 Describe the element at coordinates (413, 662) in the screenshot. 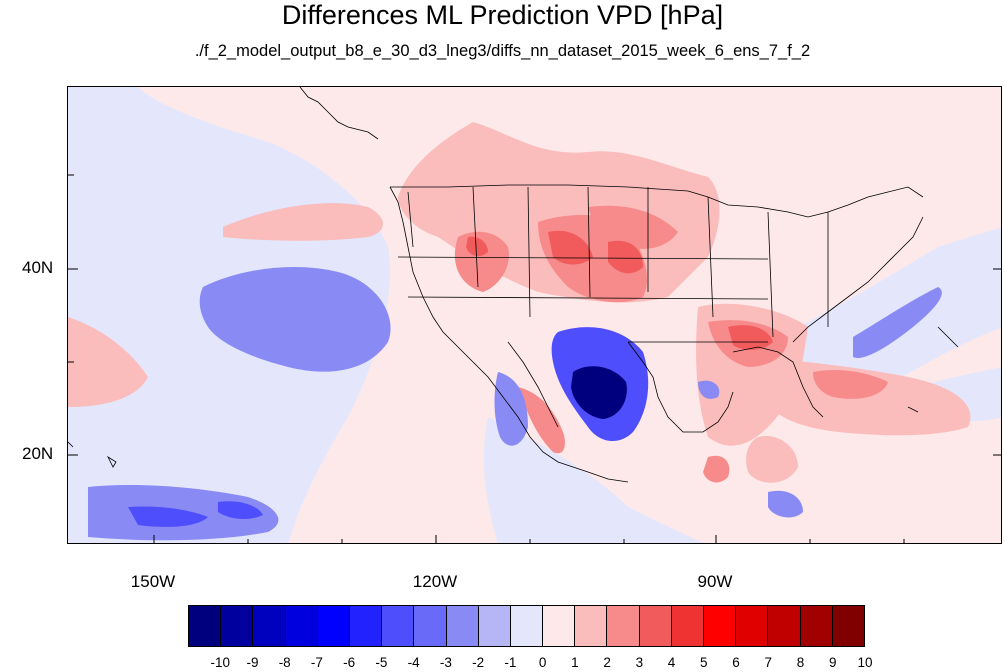

I see `colorbar-tick-label: -4` at that location.